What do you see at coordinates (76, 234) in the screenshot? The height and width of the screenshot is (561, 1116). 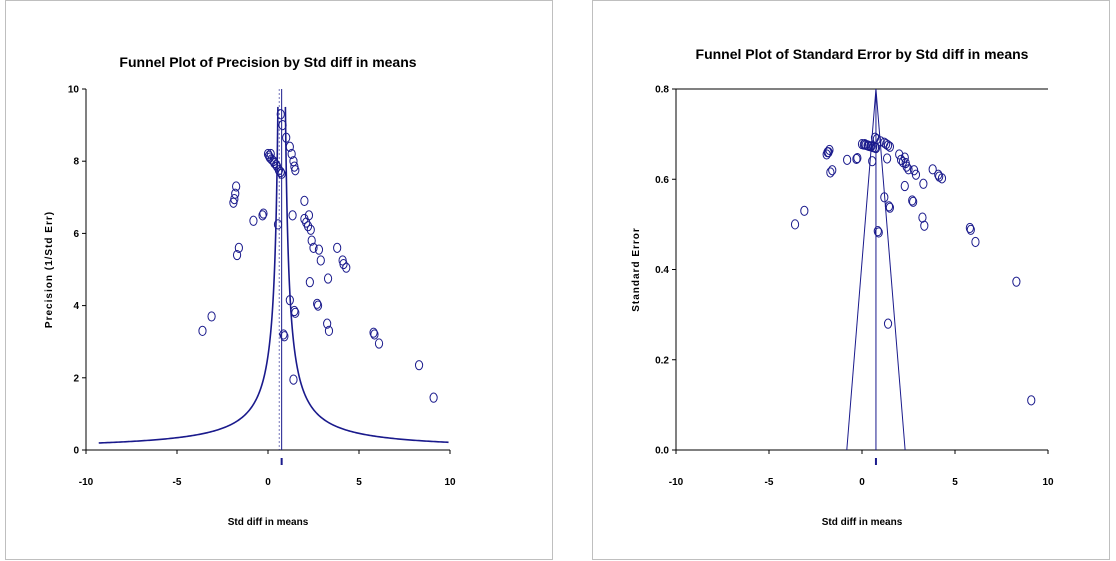 I see `y-tick-label: 6` at bounding box center [76, 234].